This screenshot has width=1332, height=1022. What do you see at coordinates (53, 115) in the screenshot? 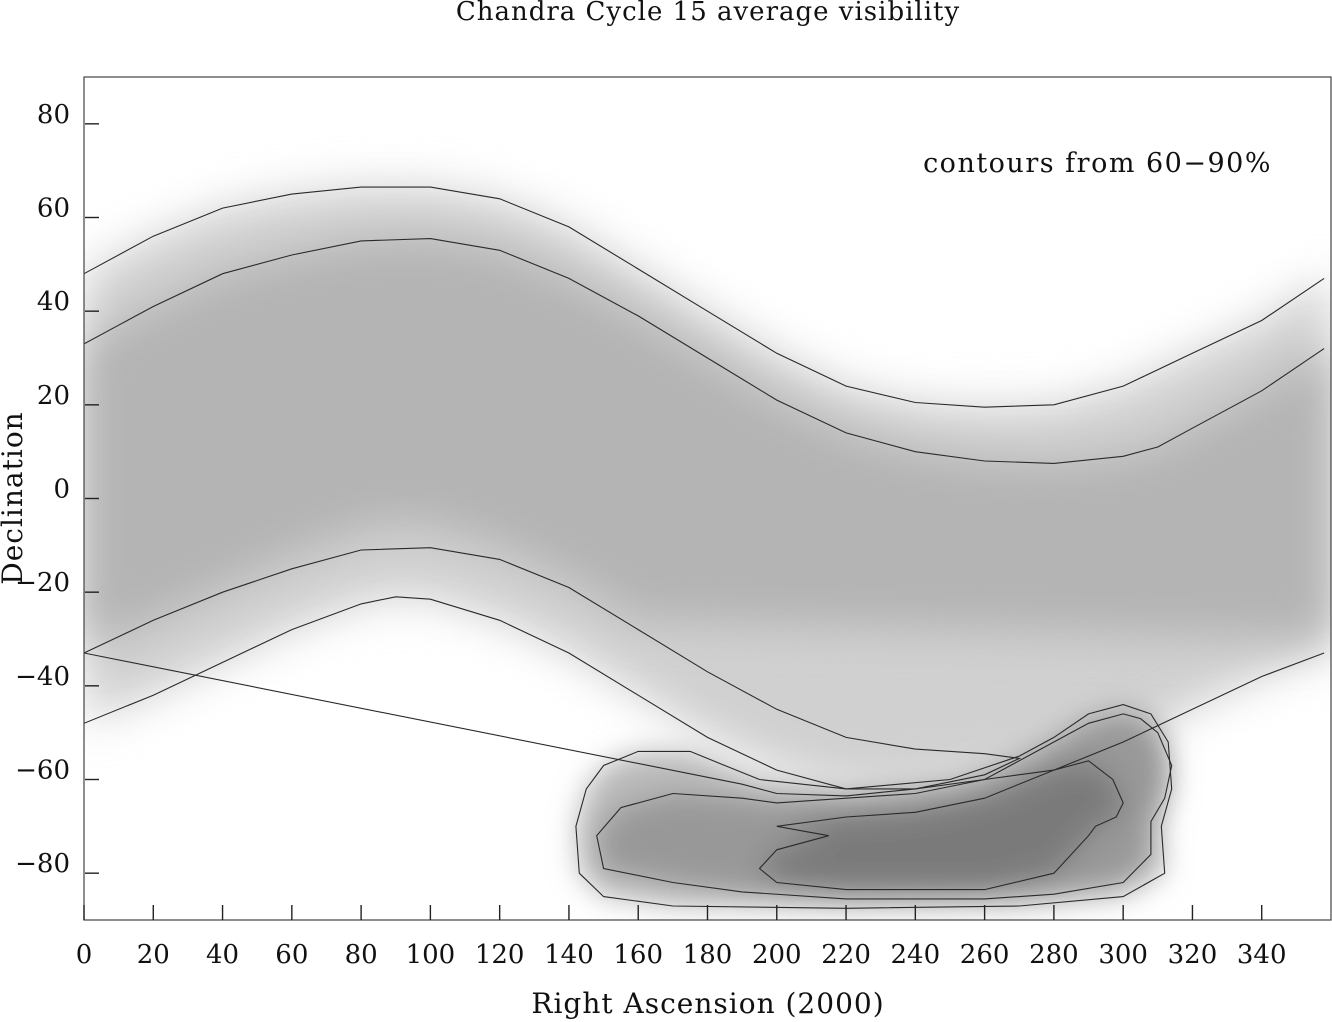
I see `y-tick-label: 80` at bounding box center [53, 115].